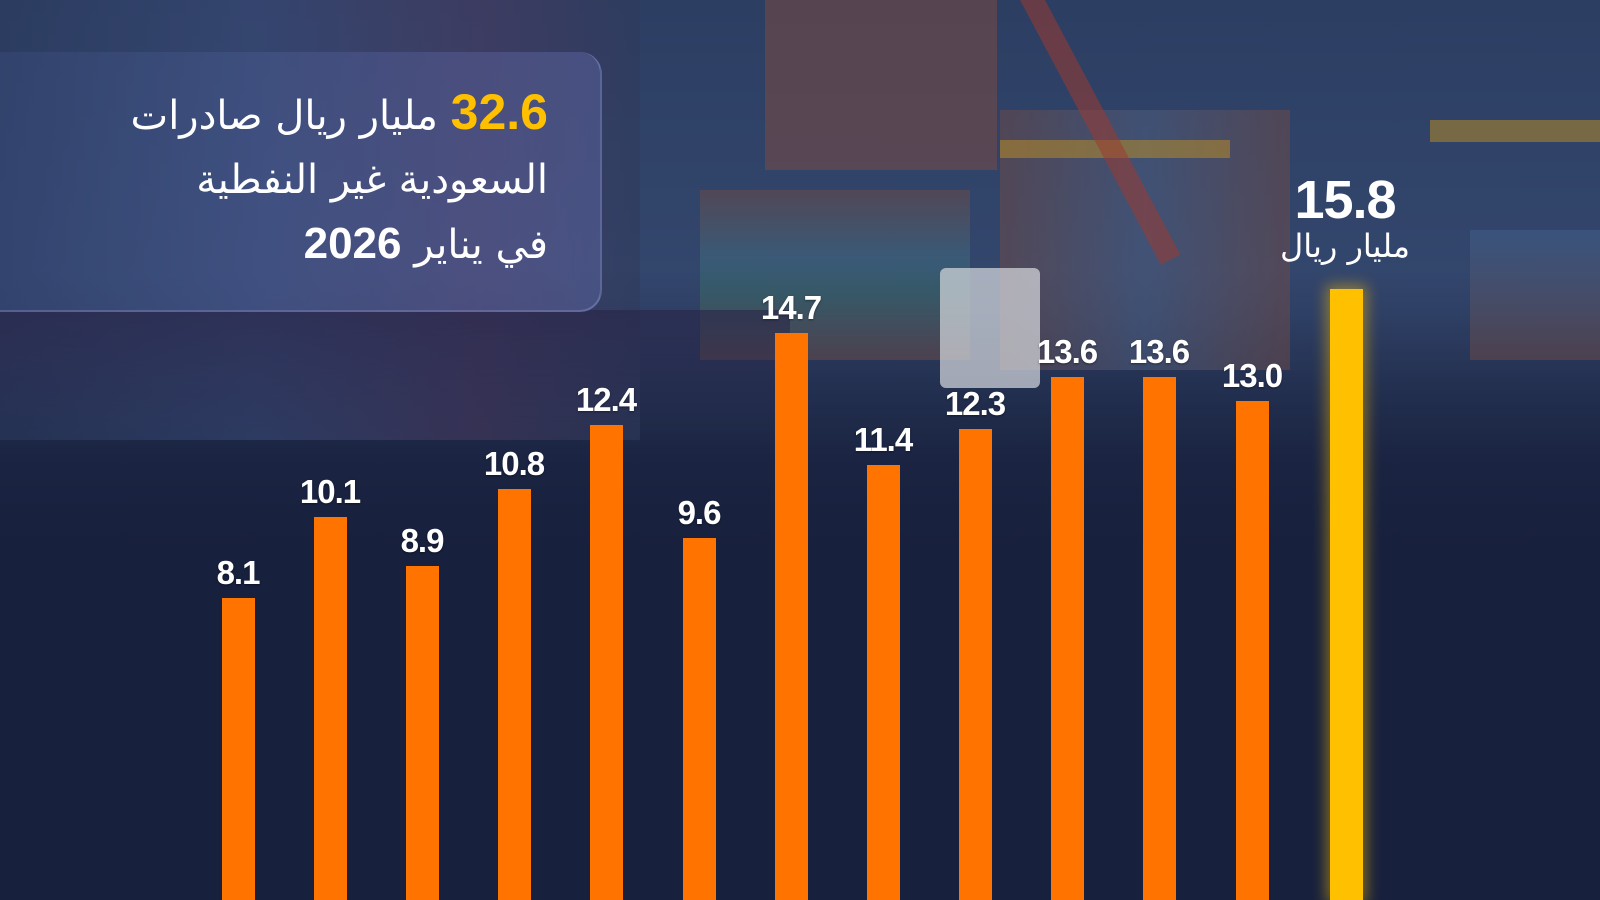 This screenshot has height=900, width=1600. I want to click on bar-value-label: 12.3, so click(975, 403).